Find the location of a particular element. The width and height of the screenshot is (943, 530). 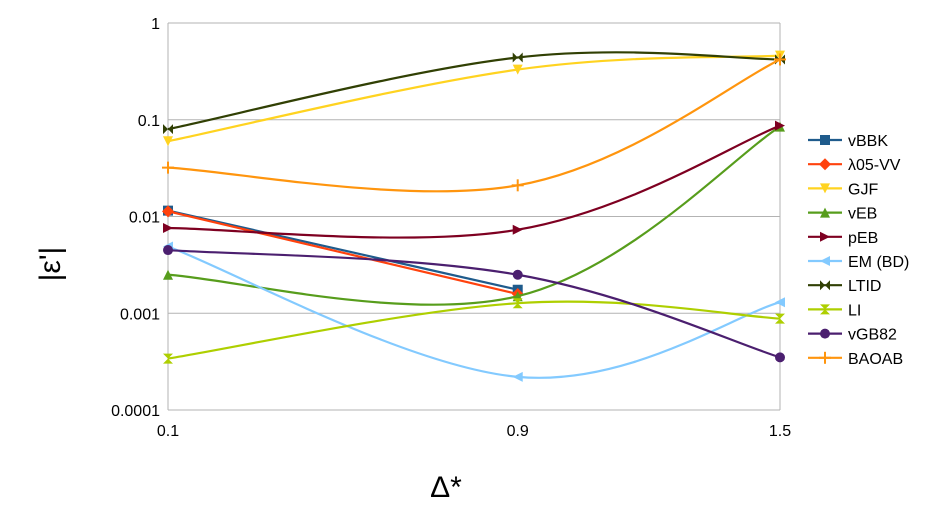

legend-label: BAOAB is located at coordinates (875, 359).